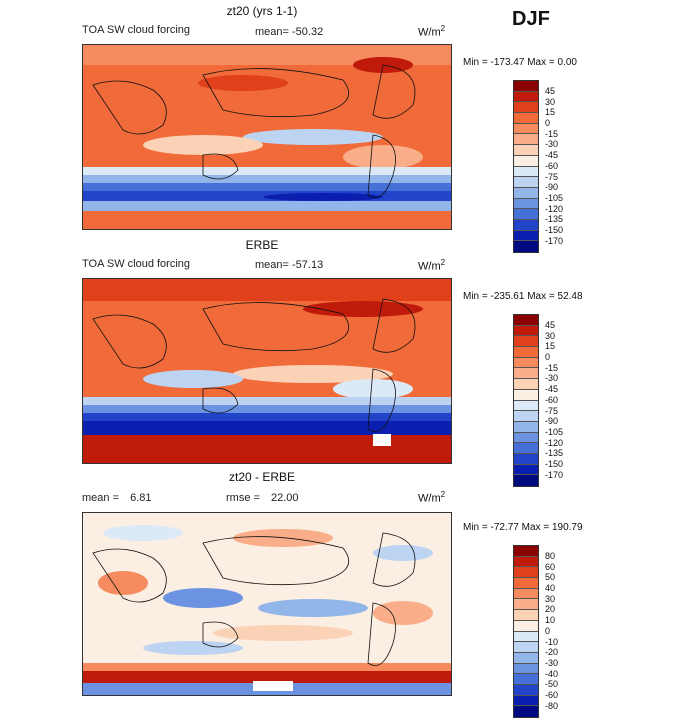 The height and width of the screenshot is (718, 700). I want to click on season-label: DJF, so click(531, 19).